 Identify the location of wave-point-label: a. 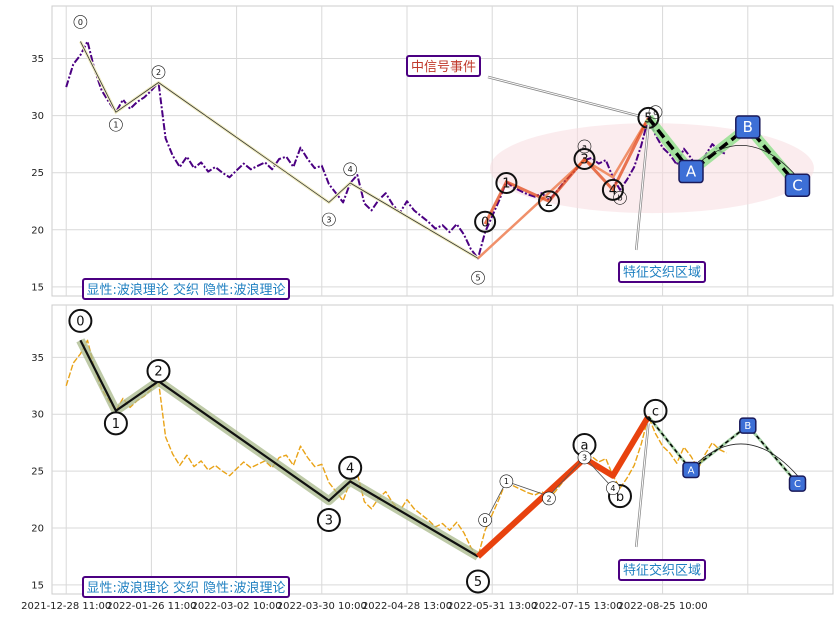
(584, 146).